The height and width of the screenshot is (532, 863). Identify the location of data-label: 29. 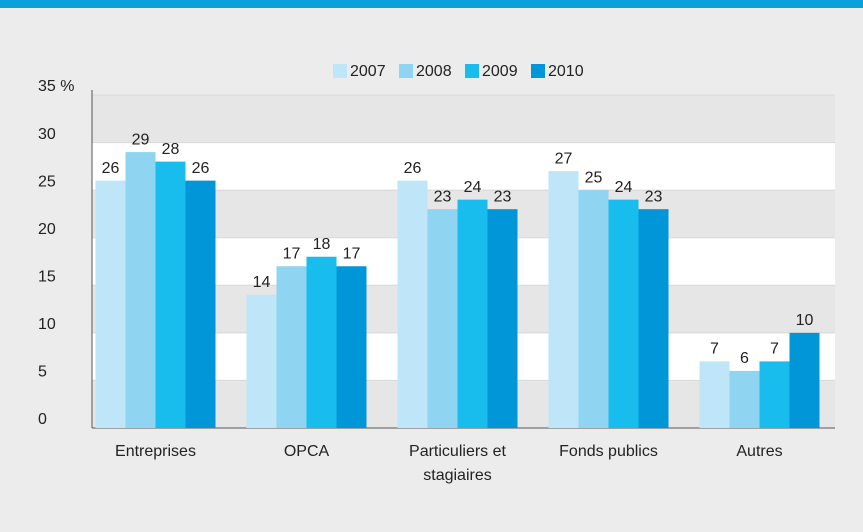
(141, 139).